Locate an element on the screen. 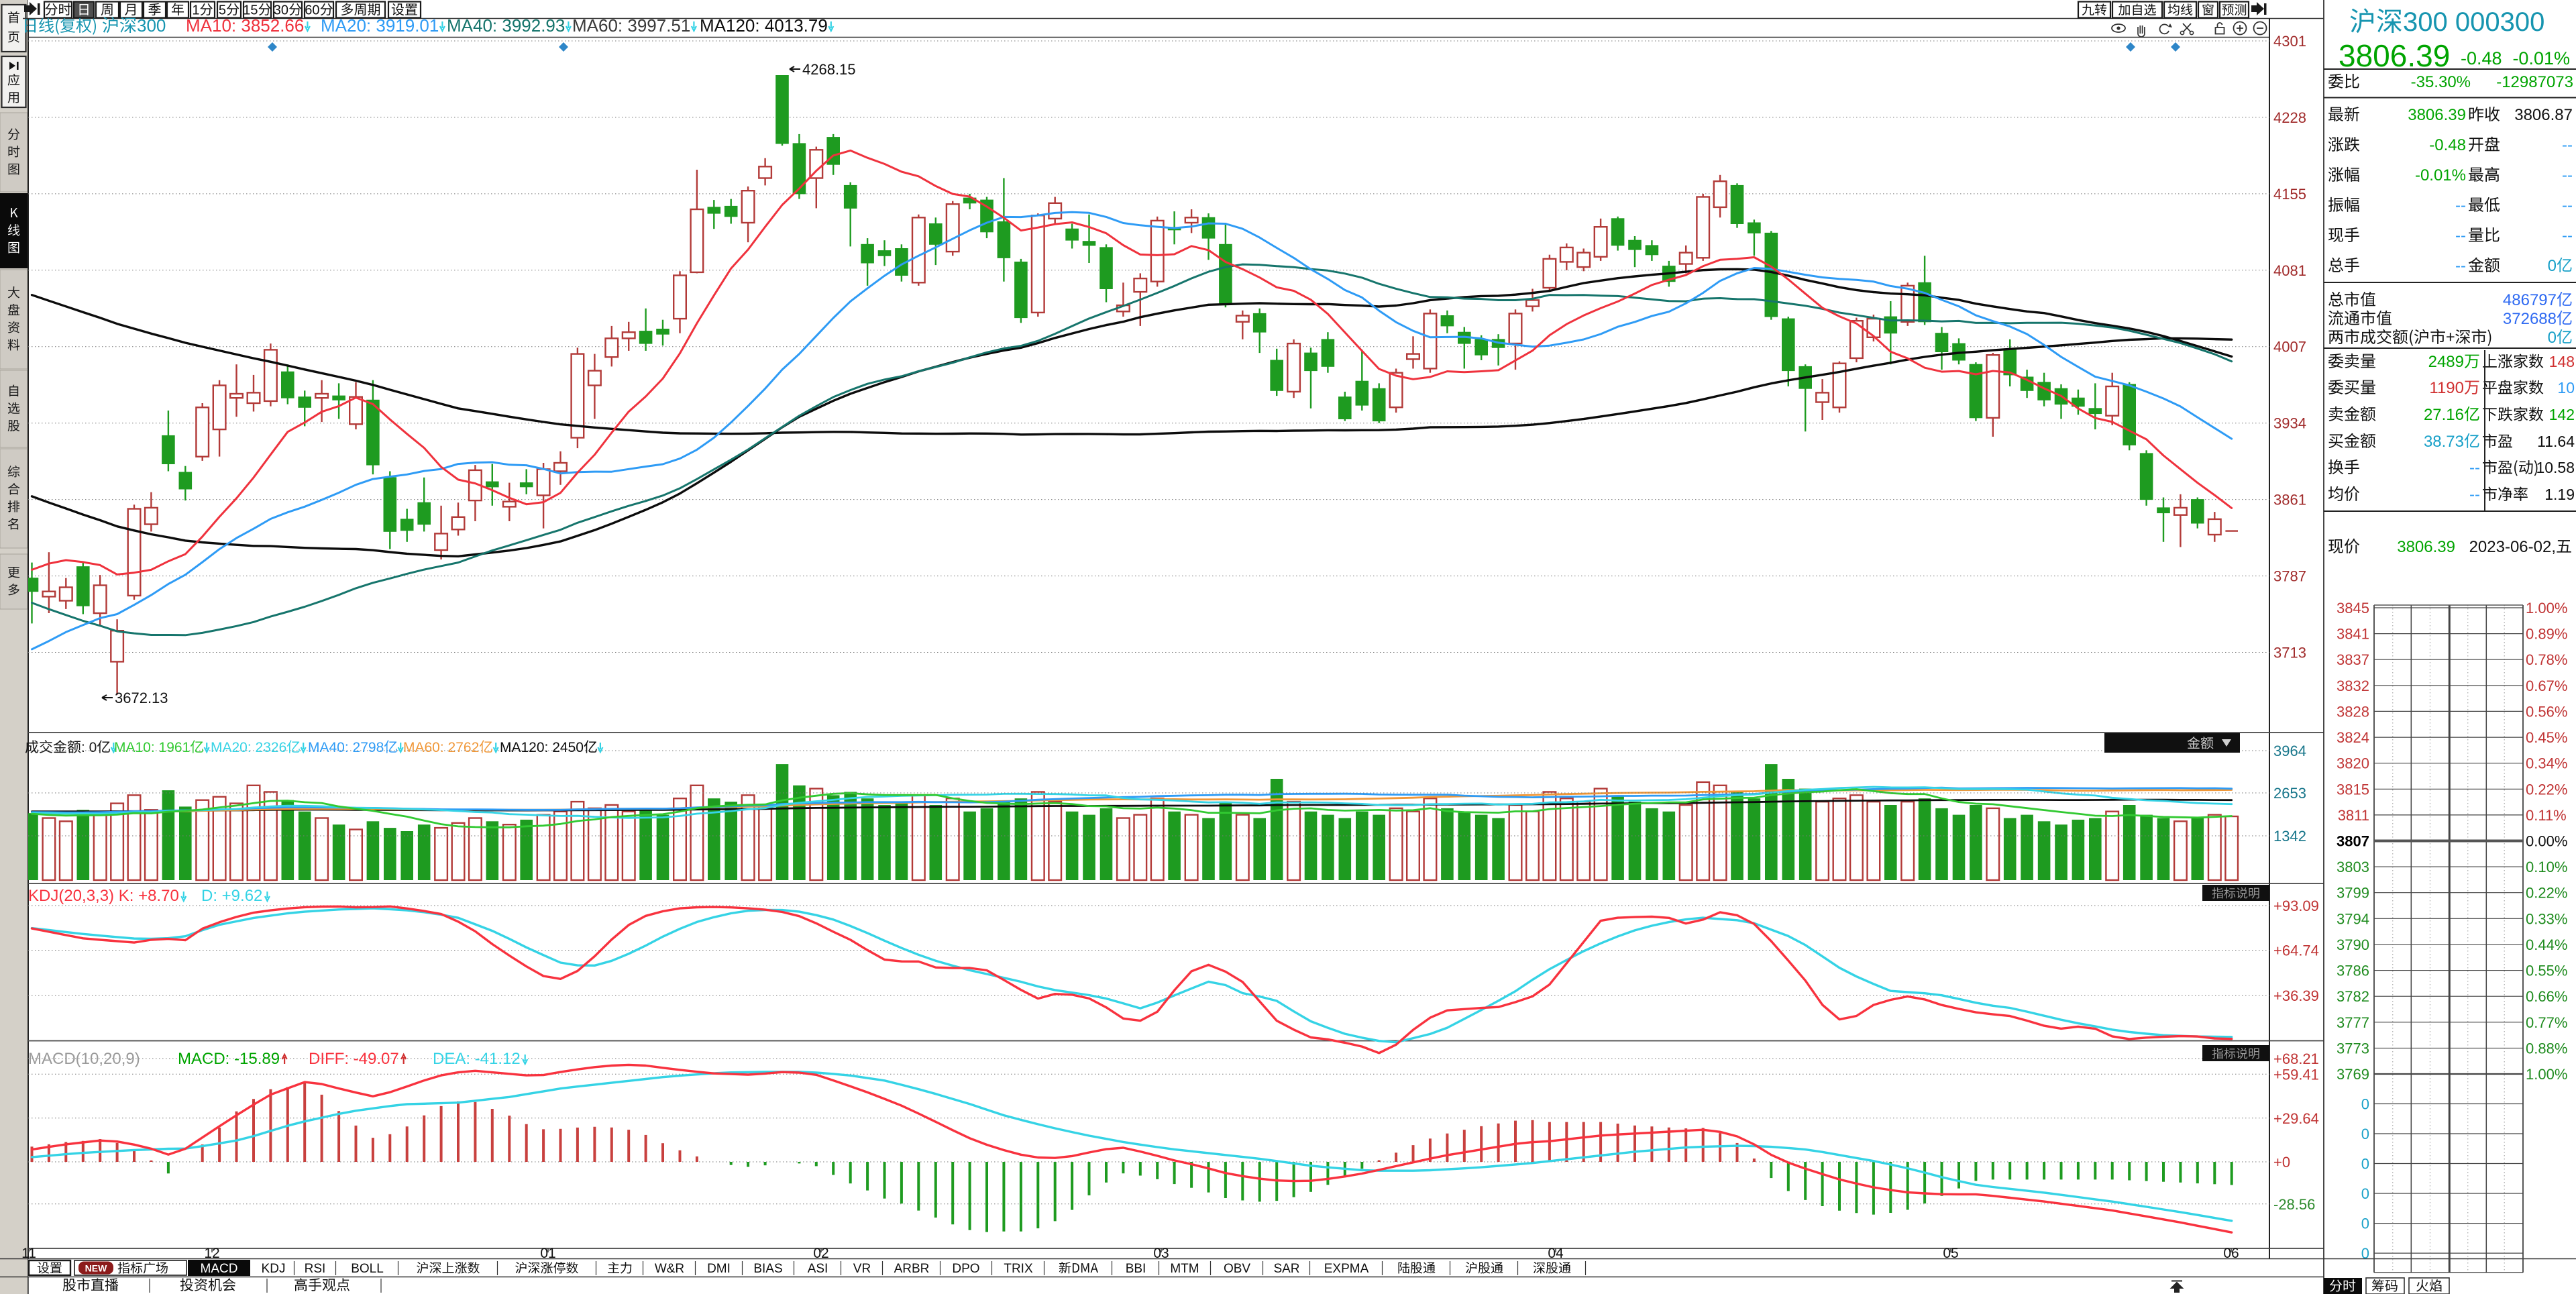  svg-text: +29.64 is located at coordinates (2296, 1118).